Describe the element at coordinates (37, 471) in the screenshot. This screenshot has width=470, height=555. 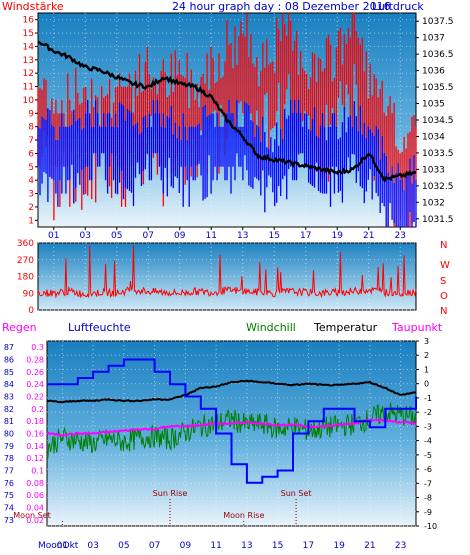
I see `regen-tick-label: 0.1` at that location.